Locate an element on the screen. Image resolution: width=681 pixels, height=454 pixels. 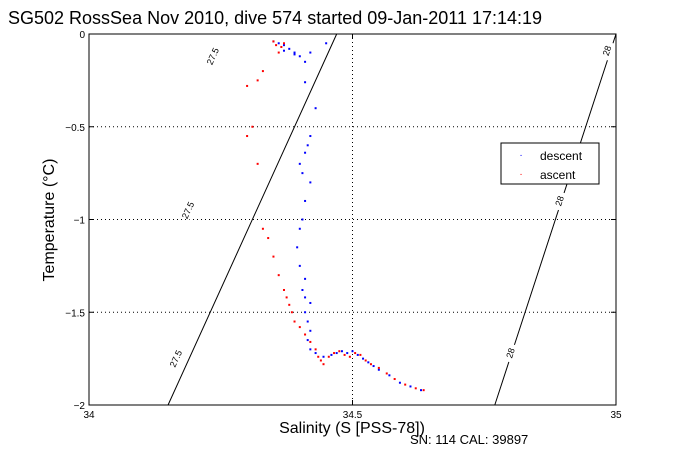
legend: · descent · ascent is located at coordinates (550, 163).